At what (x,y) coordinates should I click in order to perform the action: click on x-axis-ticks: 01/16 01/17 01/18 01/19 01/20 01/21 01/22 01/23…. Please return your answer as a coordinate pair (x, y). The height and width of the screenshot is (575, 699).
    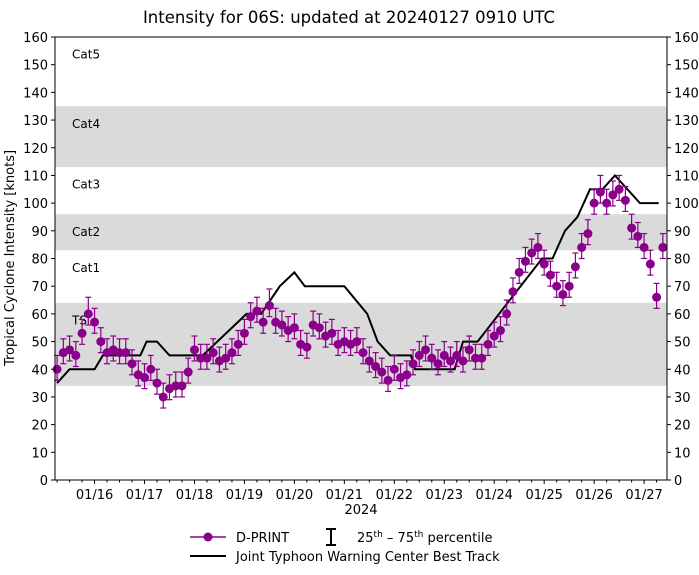
    Looking at the image, I should click on (359, 491).